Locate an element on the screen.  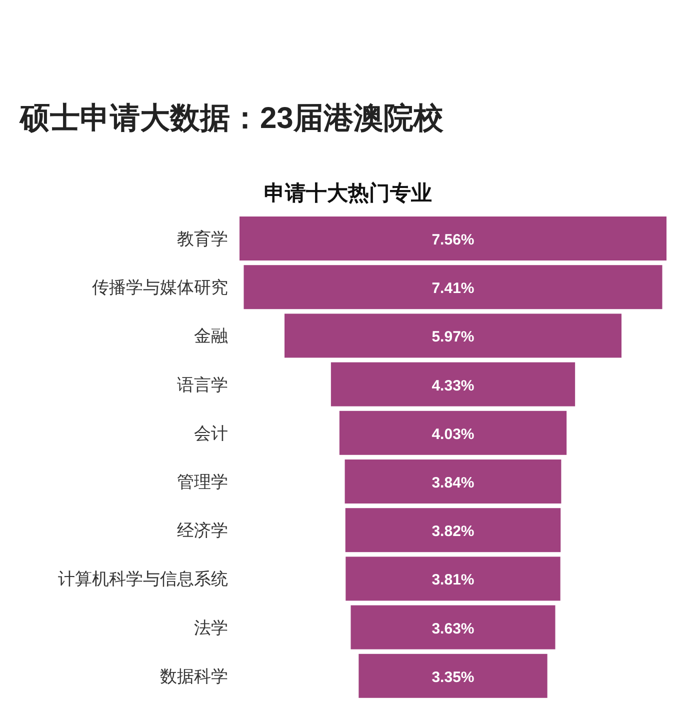
category-label: 教育学 is located at coordinates (202, 239).